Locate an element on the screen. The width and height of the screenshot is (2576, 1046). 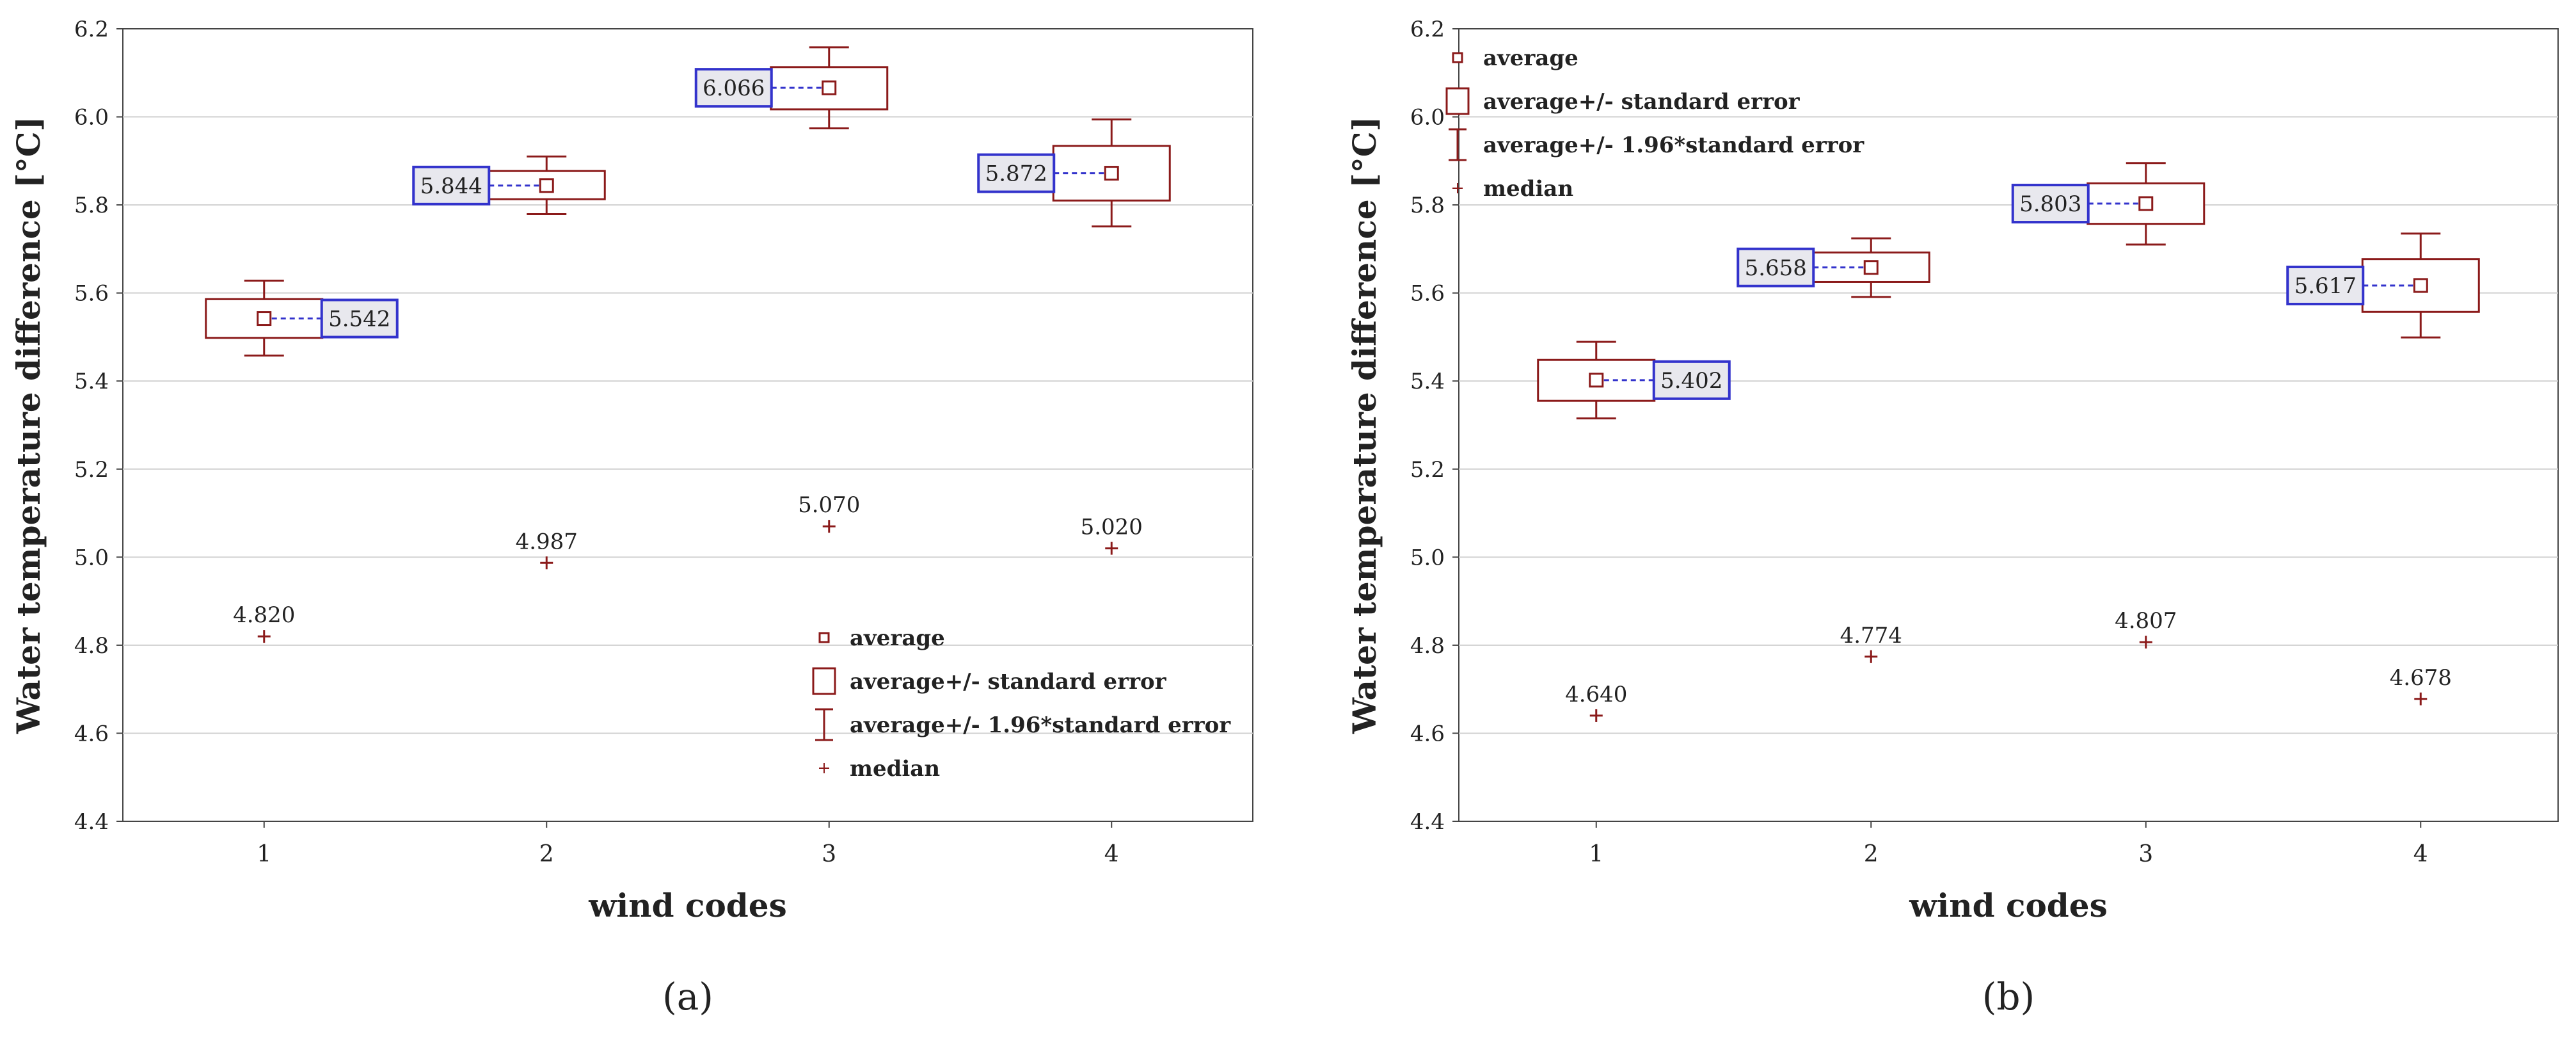
panel-b-x-tick-label: 2 is located at coordinates (1871, 854).